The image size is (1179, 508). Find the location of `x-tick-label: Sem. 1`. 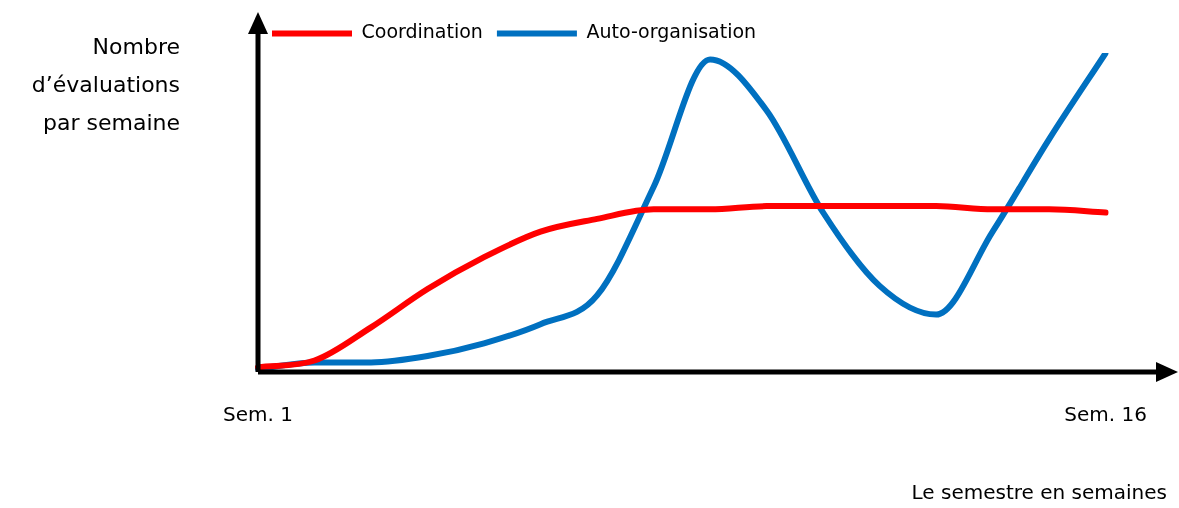

x-tick-label: Sem. 1 is located at coordinates (258, 414).